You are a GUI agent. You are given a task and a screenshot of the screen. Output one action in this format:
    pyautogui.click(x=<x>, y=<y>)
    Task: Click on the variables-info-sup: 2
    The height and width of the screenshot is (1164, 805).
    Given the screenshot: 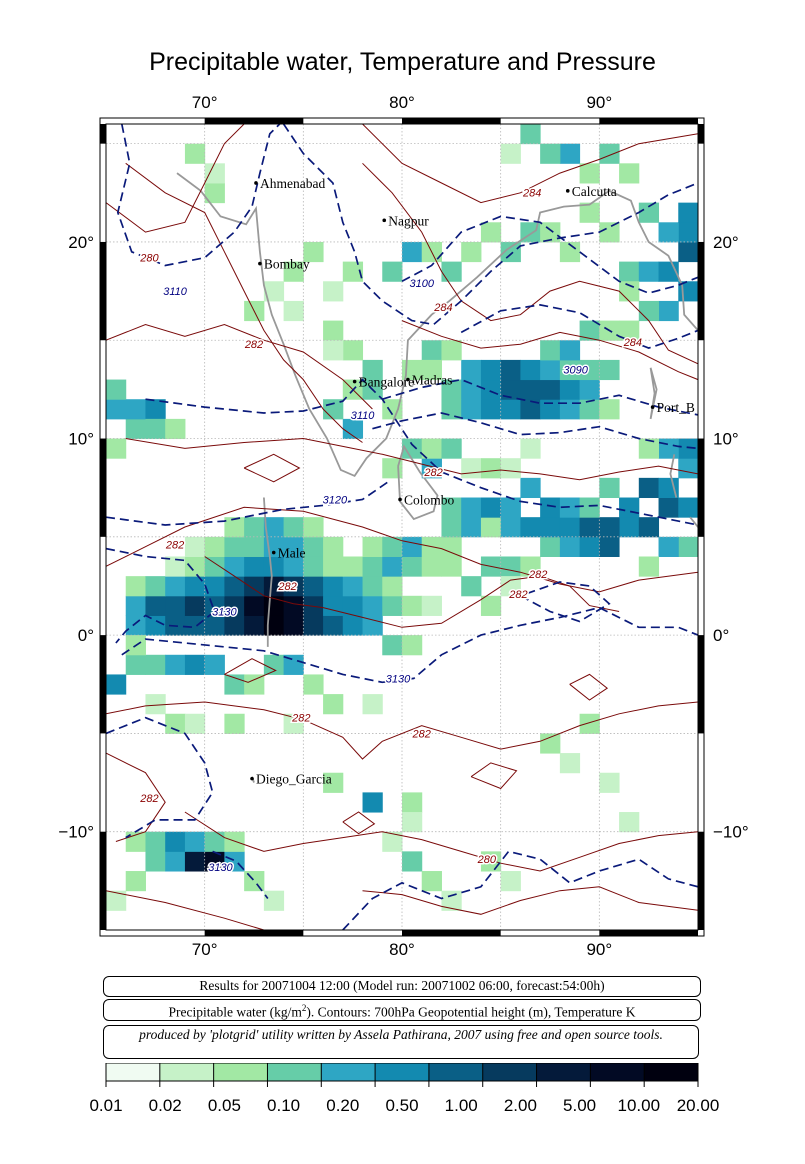 What is the action you would take?
    pyautogui.click(x=304, y=1008)
    